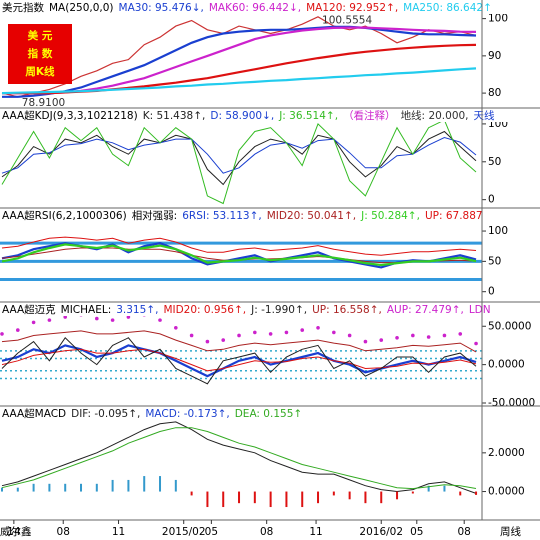 The image size is (540, 540). I want to click on y-tick-label: 50, so click(494, 261).